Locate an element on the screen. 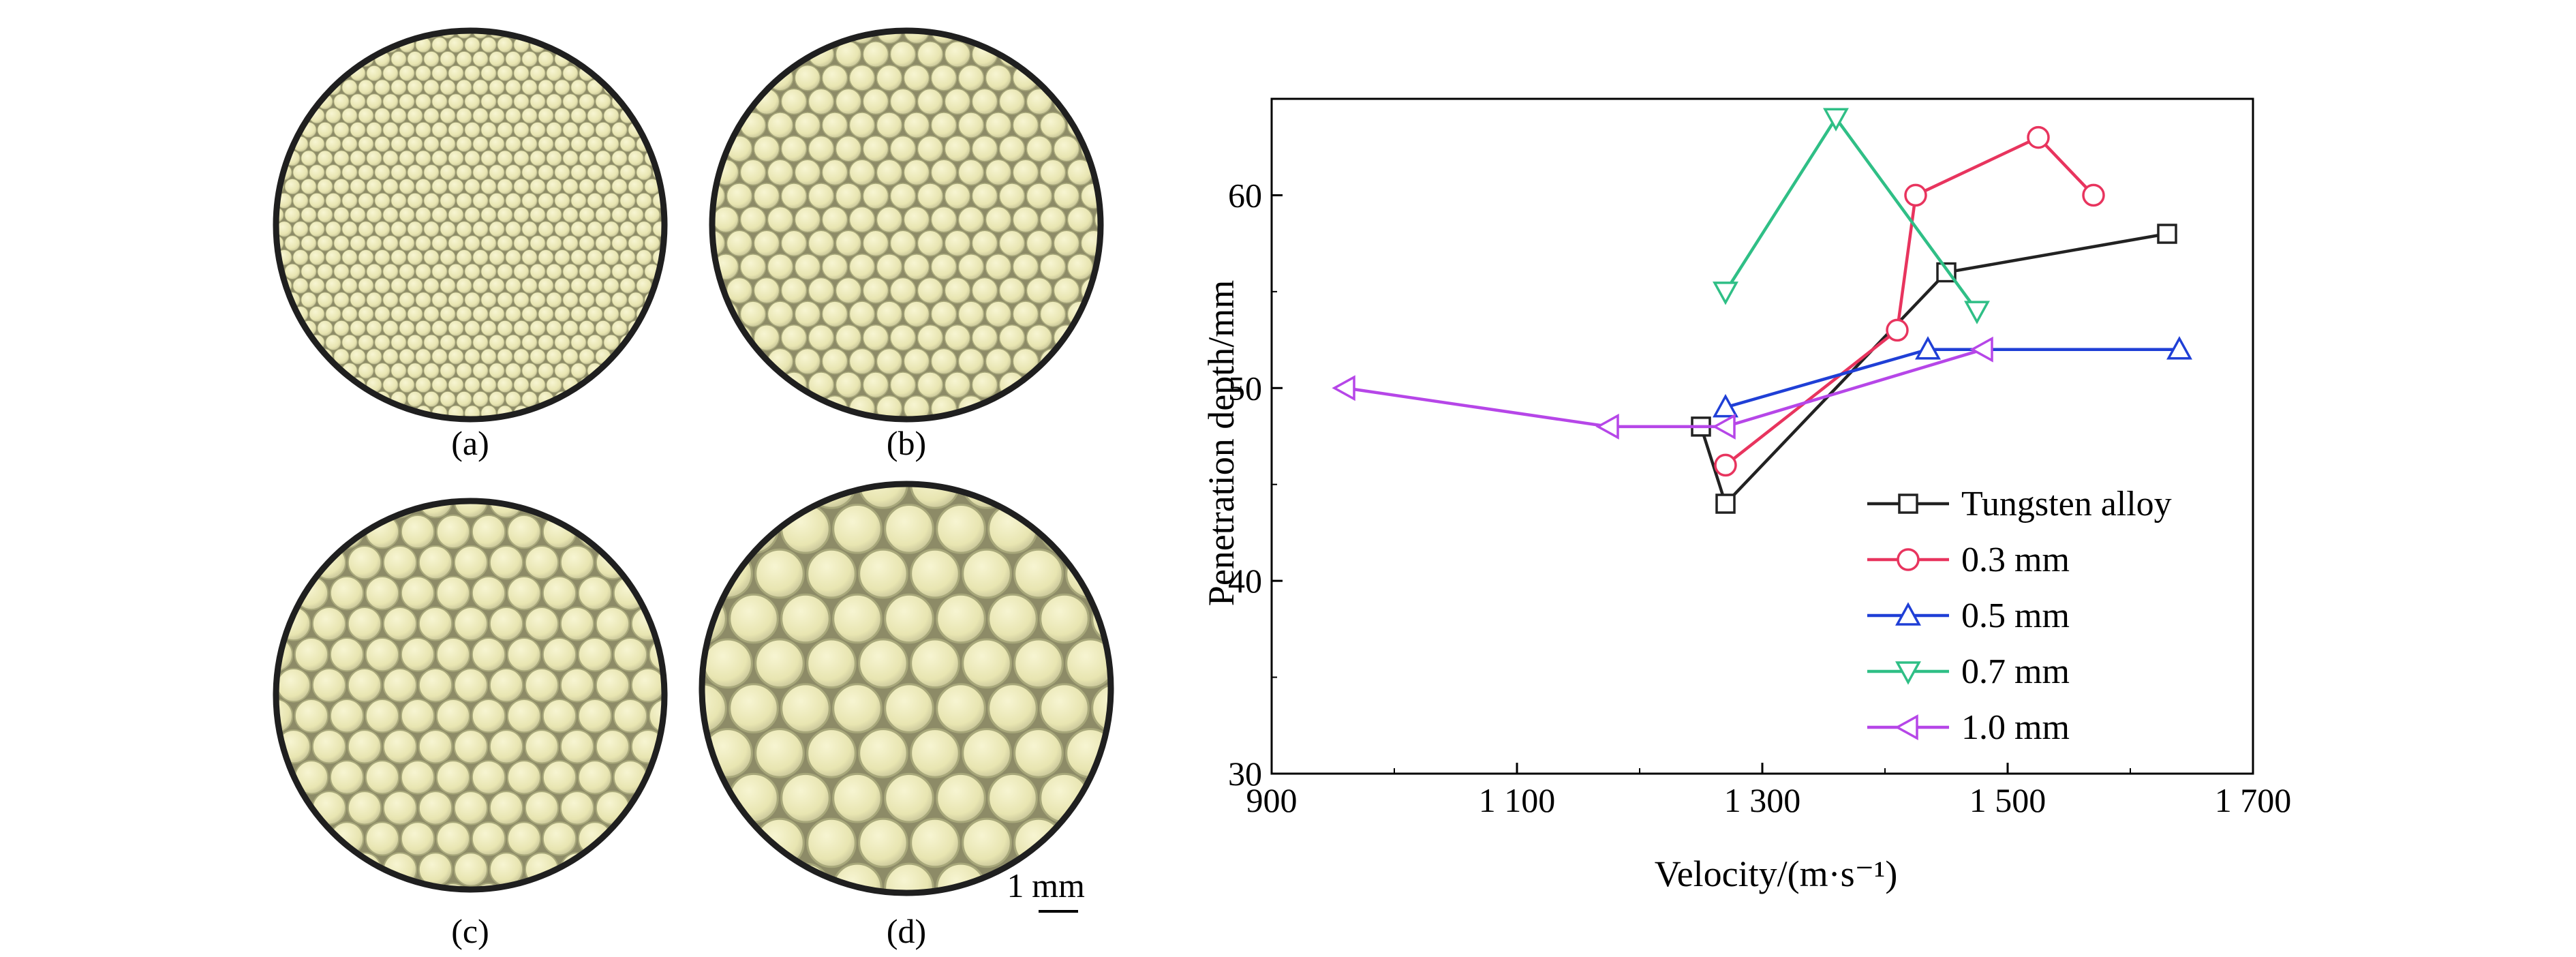 The height and width of the screenshot is (957, 2576). micrograph-disk-c is located at coordinates (471, 696).